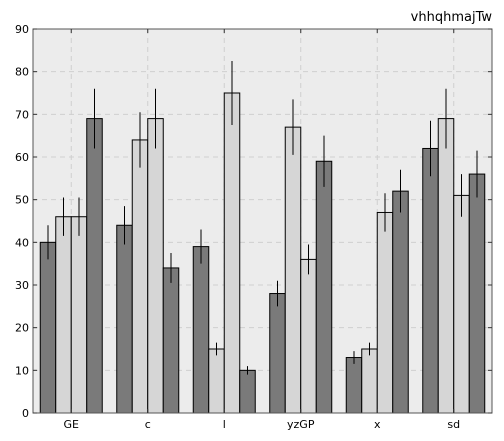  I want to click on y-tick-label: 40, so click(22, 242).